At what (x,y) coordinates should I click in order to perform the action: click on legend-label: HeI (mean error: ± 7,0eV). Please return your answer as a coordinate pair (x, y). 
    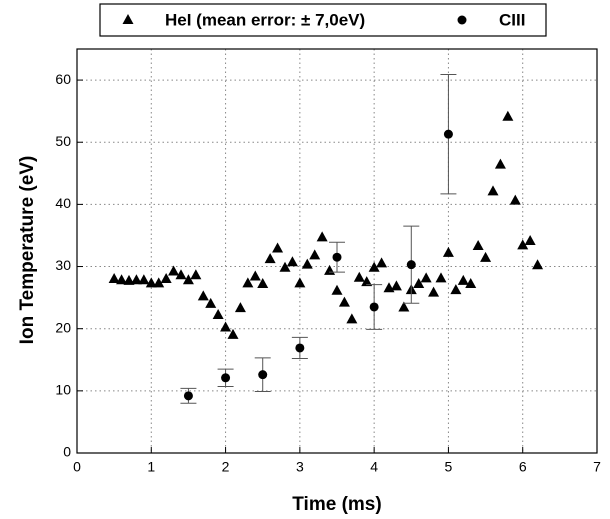
    Looking at the image, I should click on (265, 19).